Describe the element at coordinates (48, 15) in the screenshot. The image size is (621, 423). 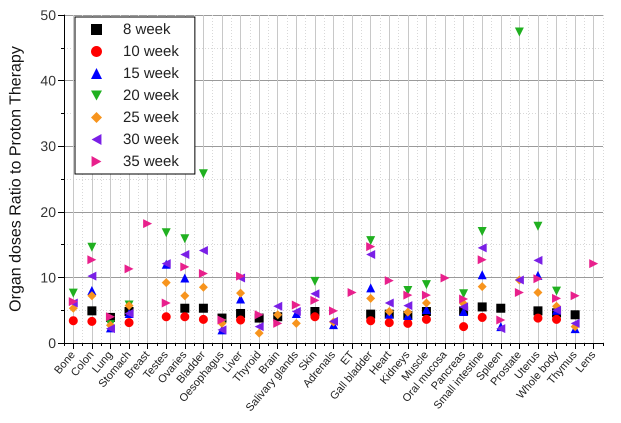
I see `y-tick-label: 50` at that location.